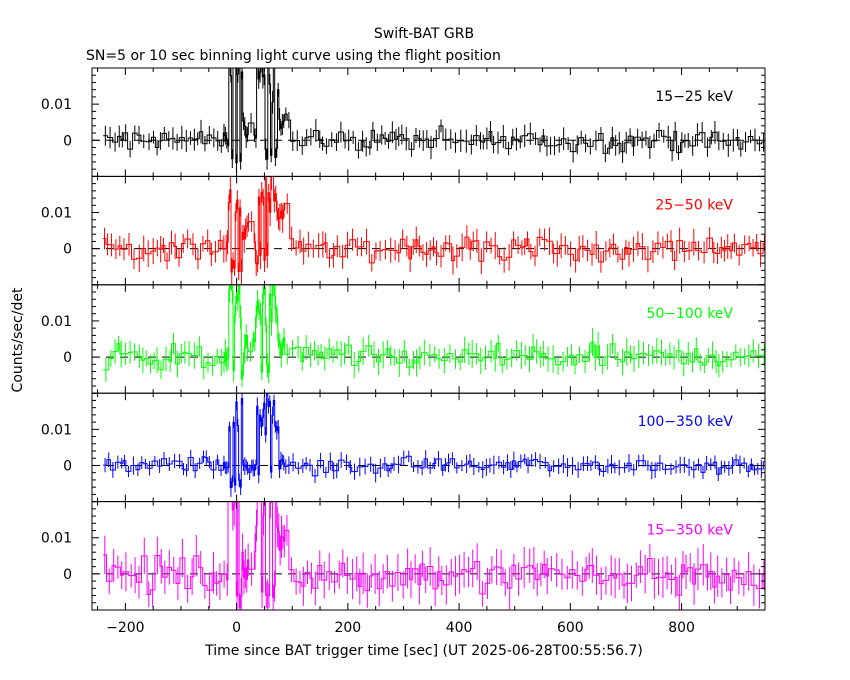 This screenshot has height=680, width=850. Describe the element at coordinates (125, 628) in the screenshot. I see `x-tick-label: −200` at that location.